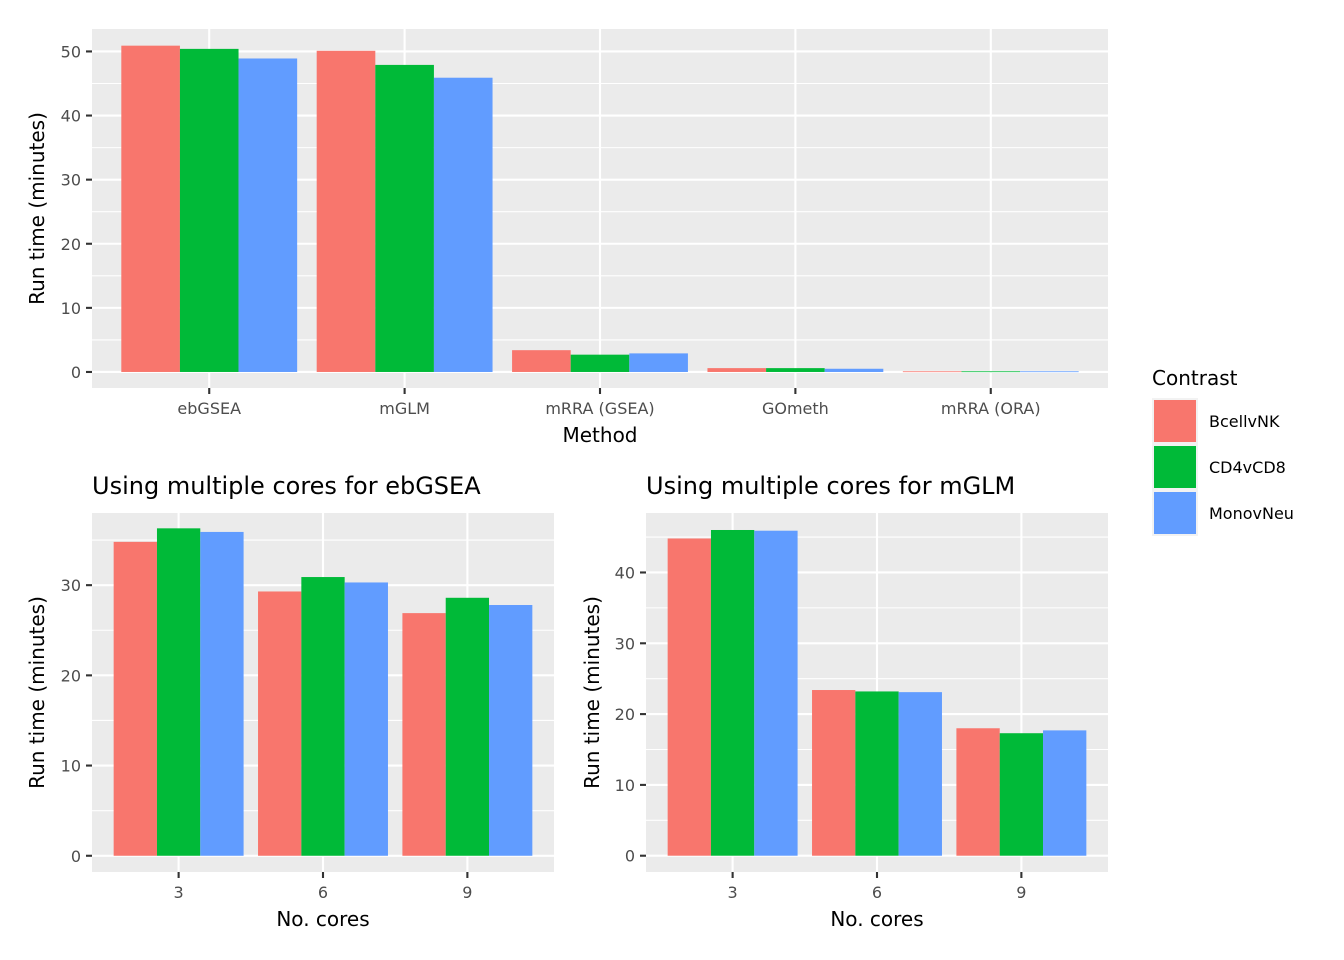 This screenshot has width=1344, height=960. I want to click on bar-bcellvnk-mglm, so click(346, 211).